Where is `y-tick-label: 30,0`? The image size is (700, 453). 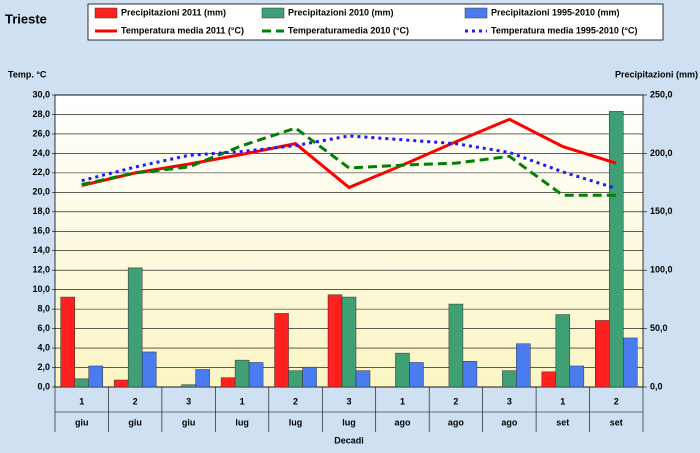 y-tick-label: 30,0 is located at coordinates (41, 94).